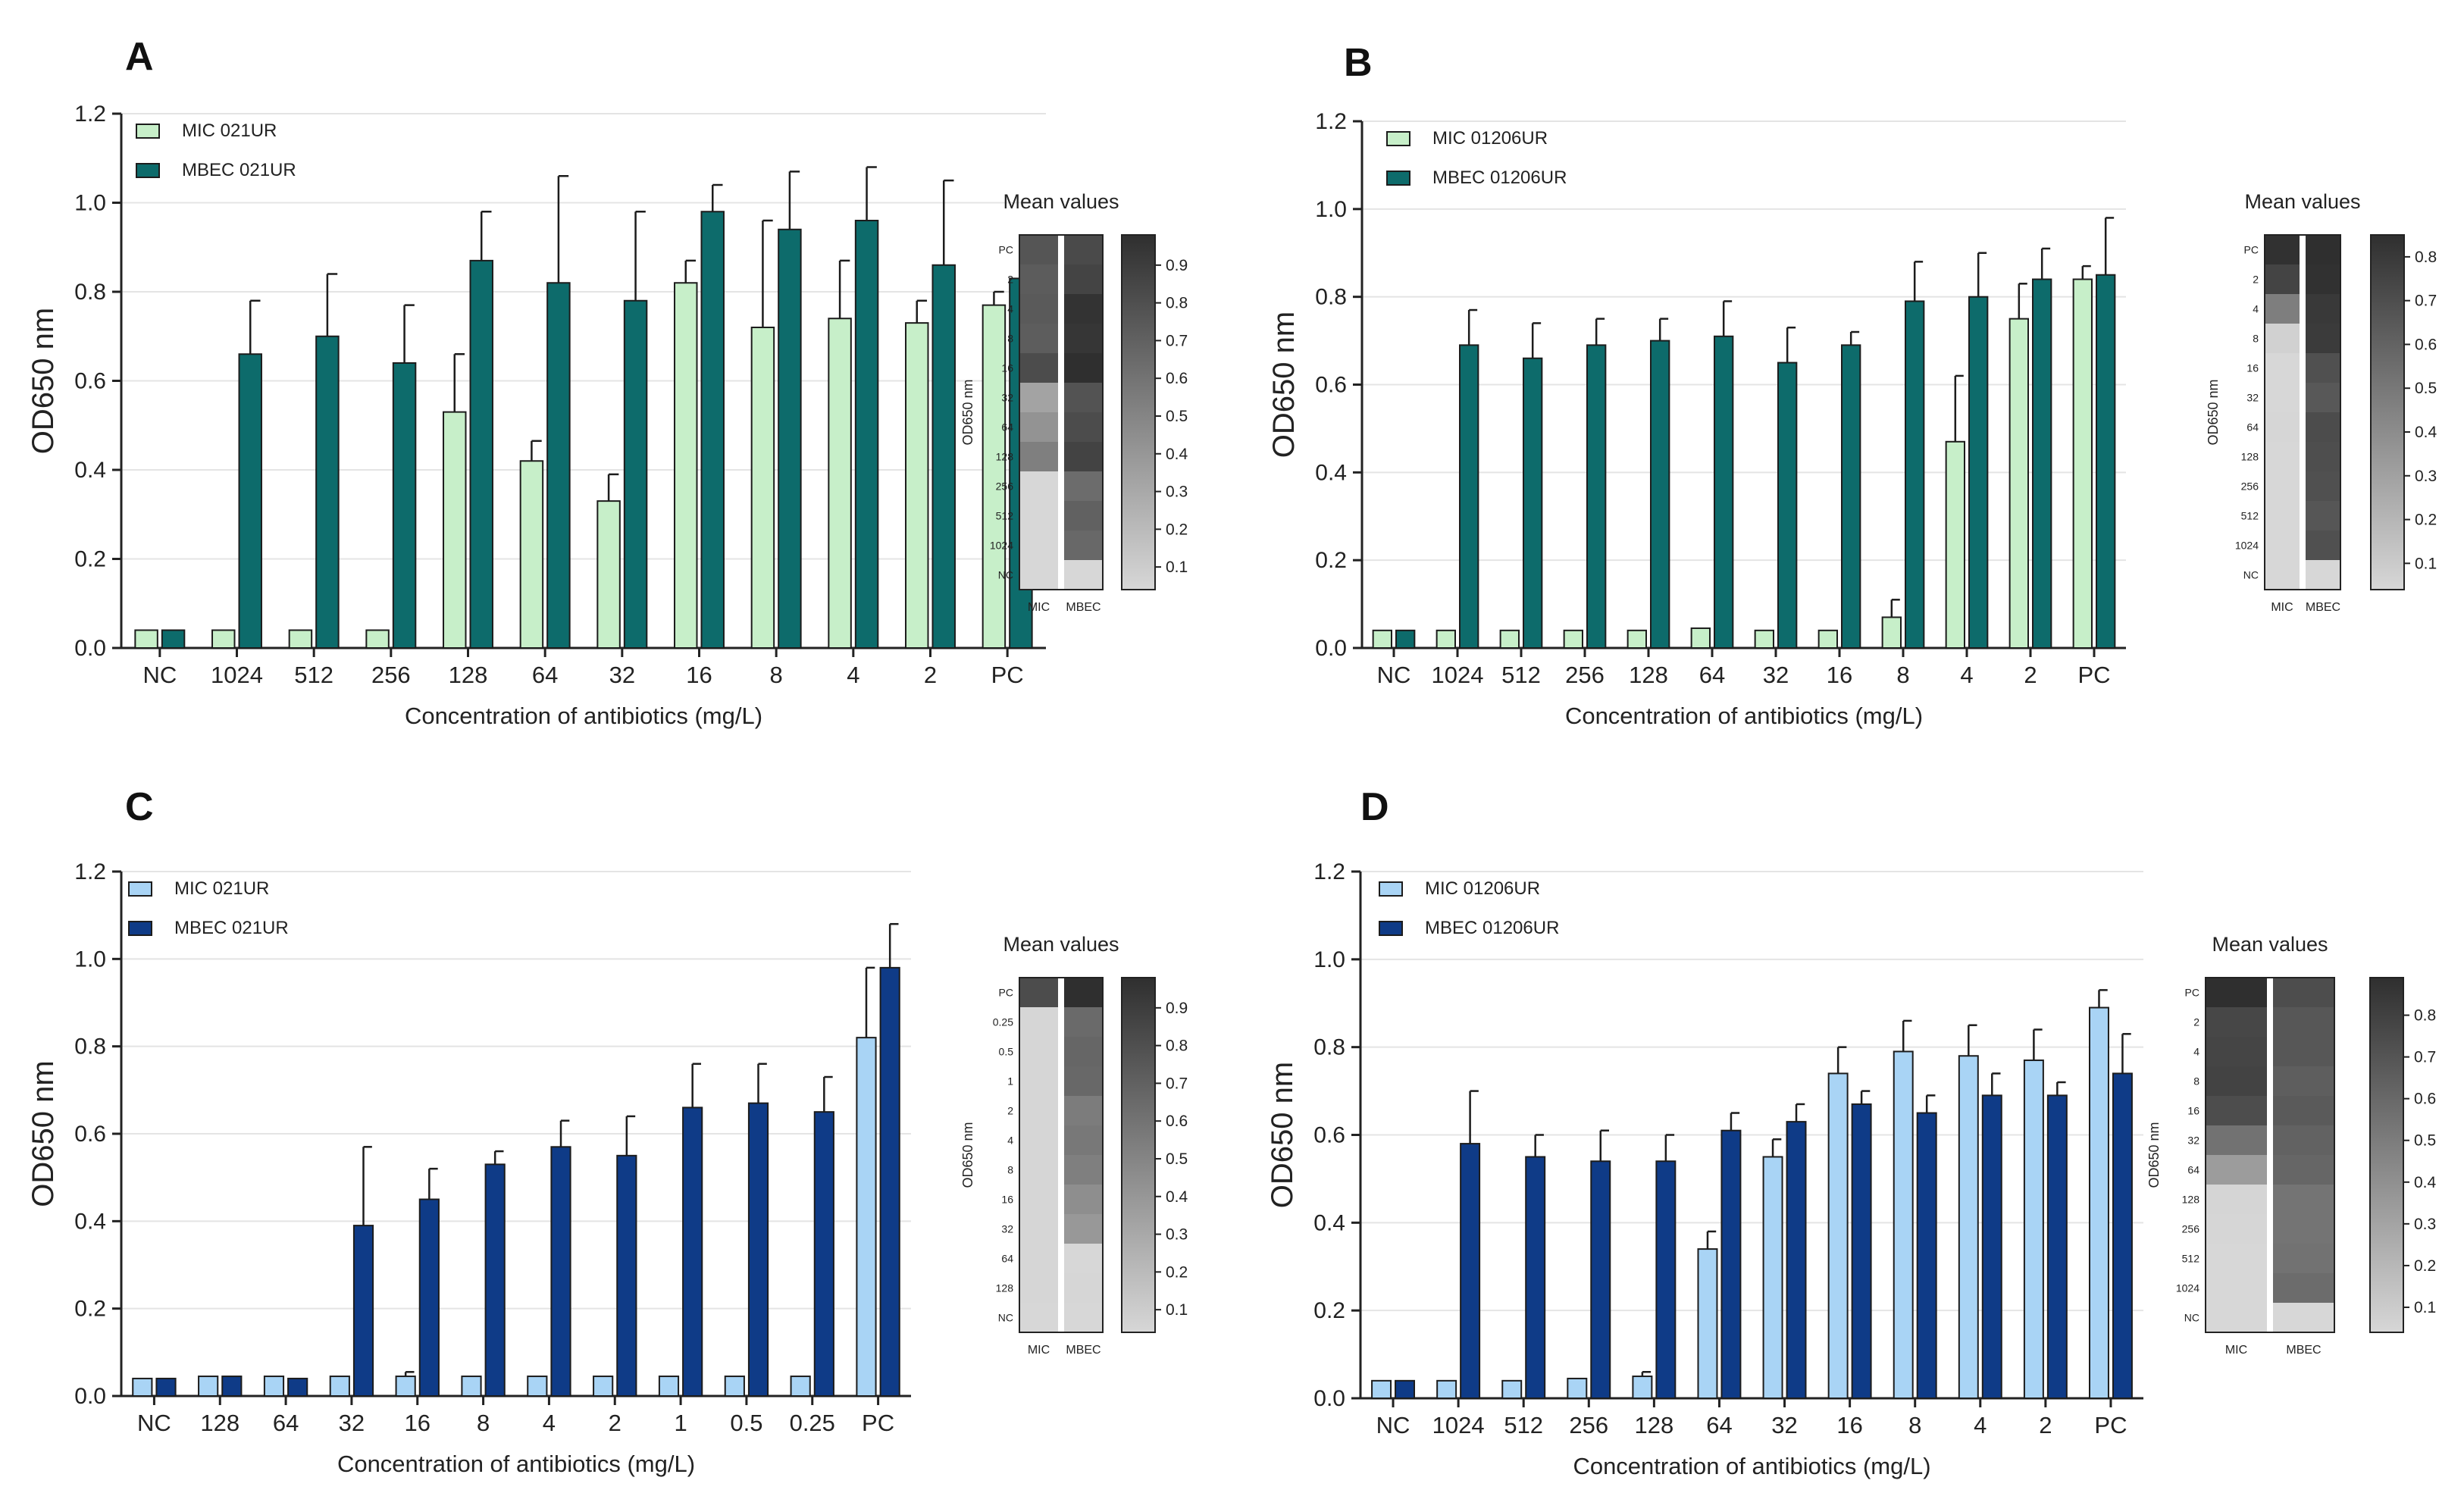 This screenshot has width=2464, height=1493. I want to click on heatmap-column-label: MBEC, so click(2303, 1350).